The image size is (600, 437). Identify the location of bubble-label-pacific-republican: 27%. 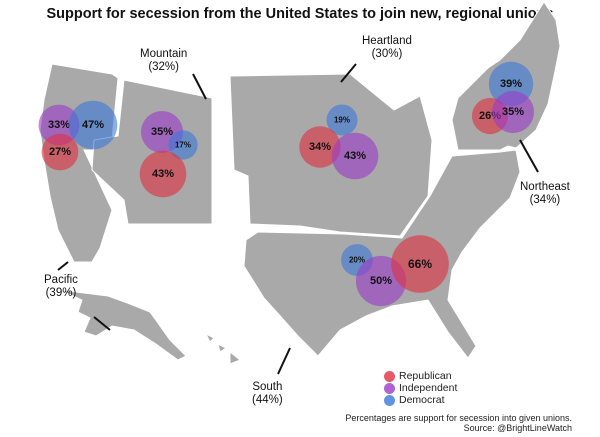
(60, 152).